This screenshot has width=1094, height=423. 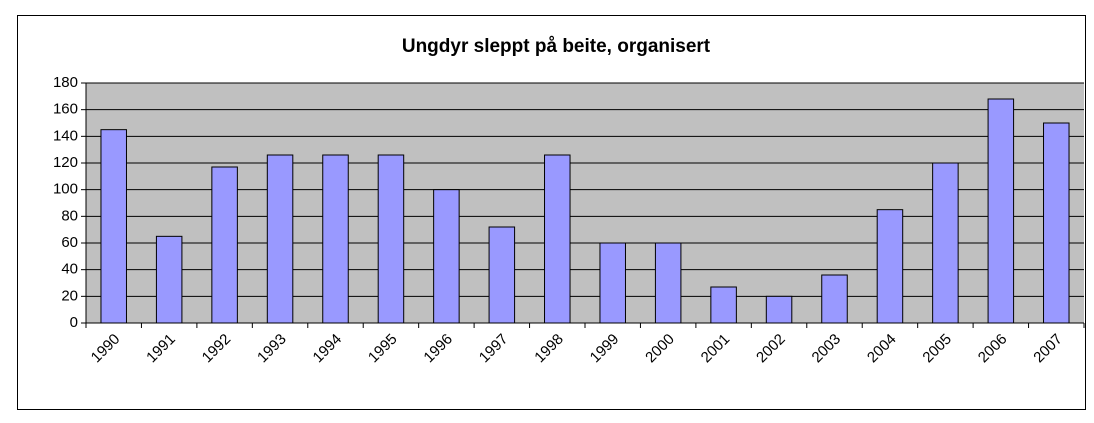 I want to click on y-tick-label: 120, so click(x=65, y=162).